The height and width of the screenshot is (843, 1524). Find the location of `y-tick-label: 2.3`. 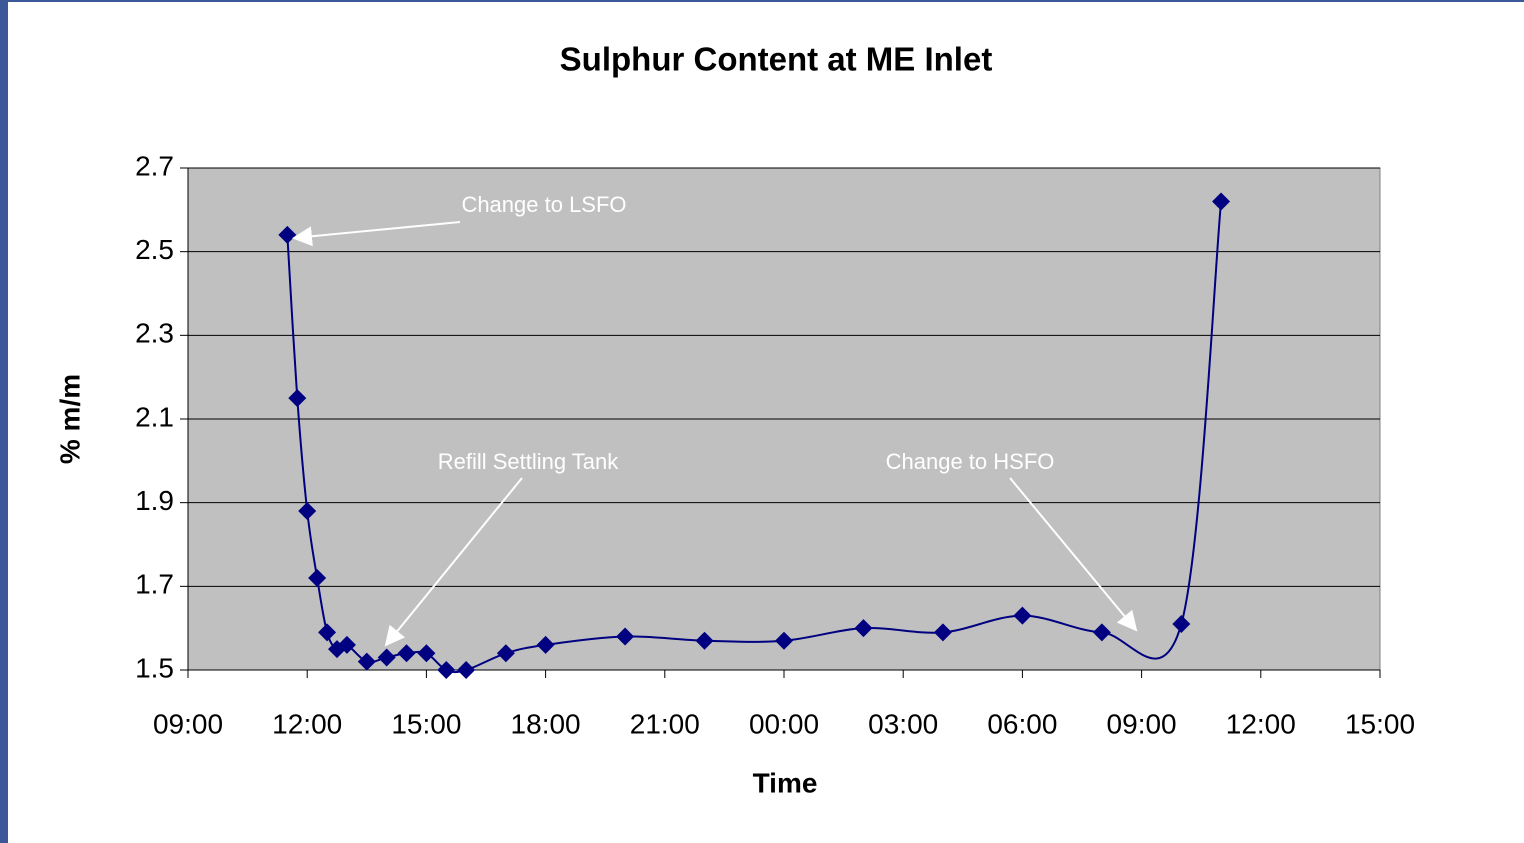

y-tick-label: 2.3 is located at coordinates (154, 333).